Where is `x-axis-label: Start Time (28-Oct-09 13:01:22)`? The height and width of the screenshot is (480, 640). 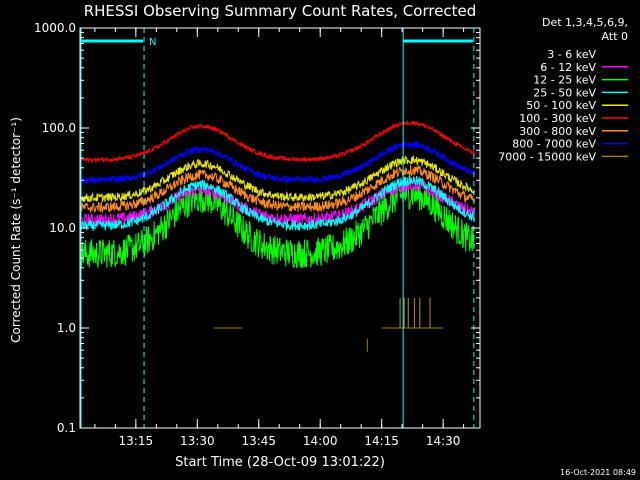 x-axis-label: Start Time (28-Oct-09 13:01:22) is located at coordinates (280, 462).